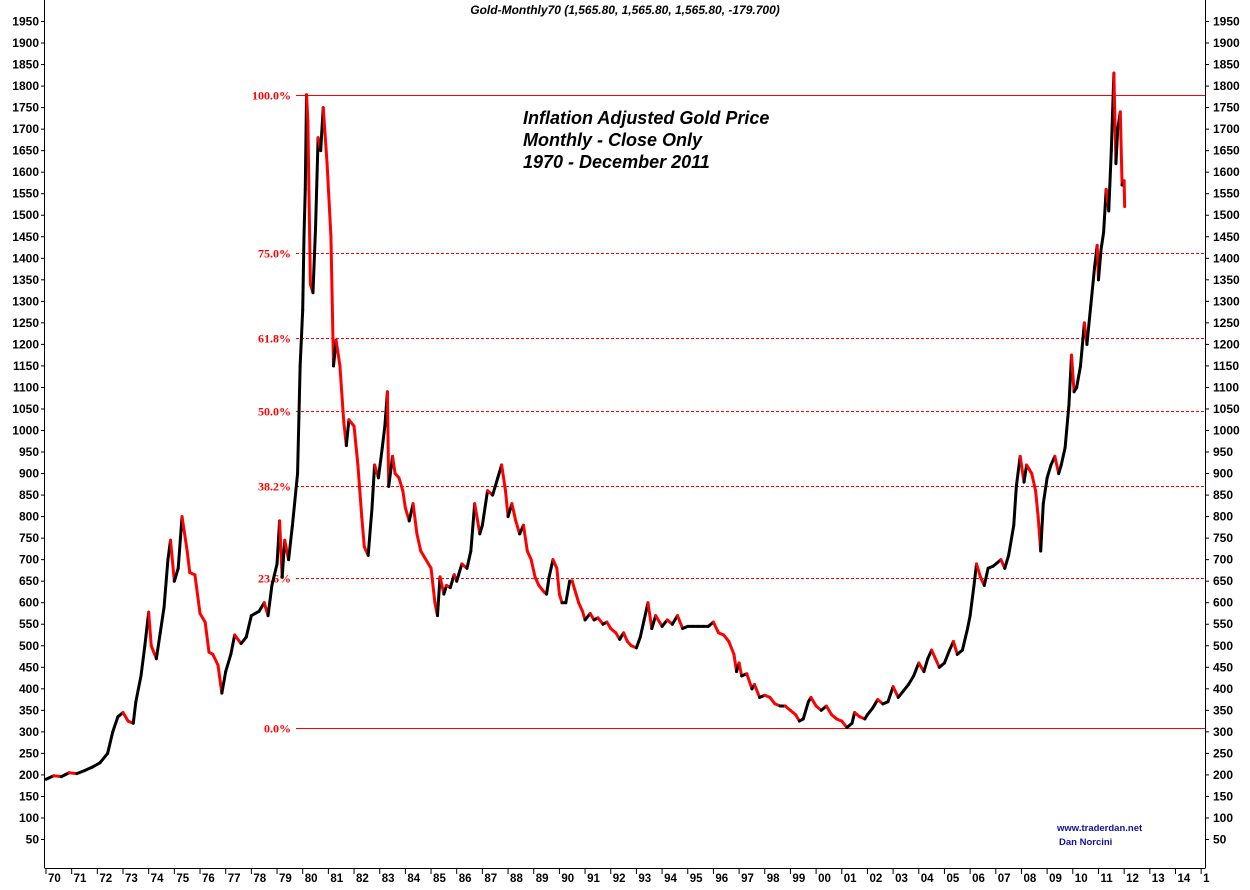 This screenshot has width=1250, height=890. Describe the element at coordinates (274, 412) in the screenshot. I see `fib-level-label: 50.0%` at that location.